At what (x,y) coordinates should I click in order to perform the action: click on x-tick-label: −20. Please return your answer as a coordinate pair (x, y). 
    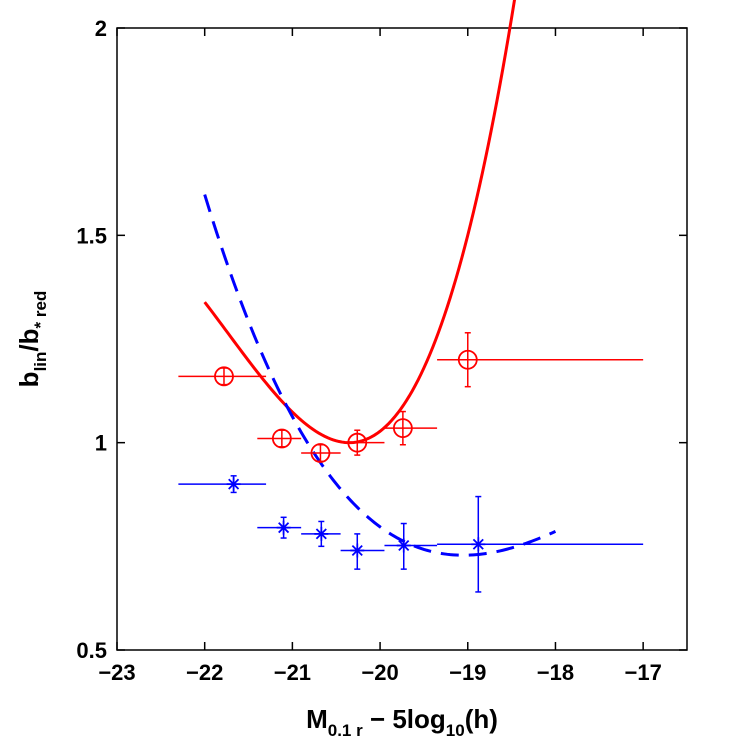
    Looking at the image, I should click on (379, 672).